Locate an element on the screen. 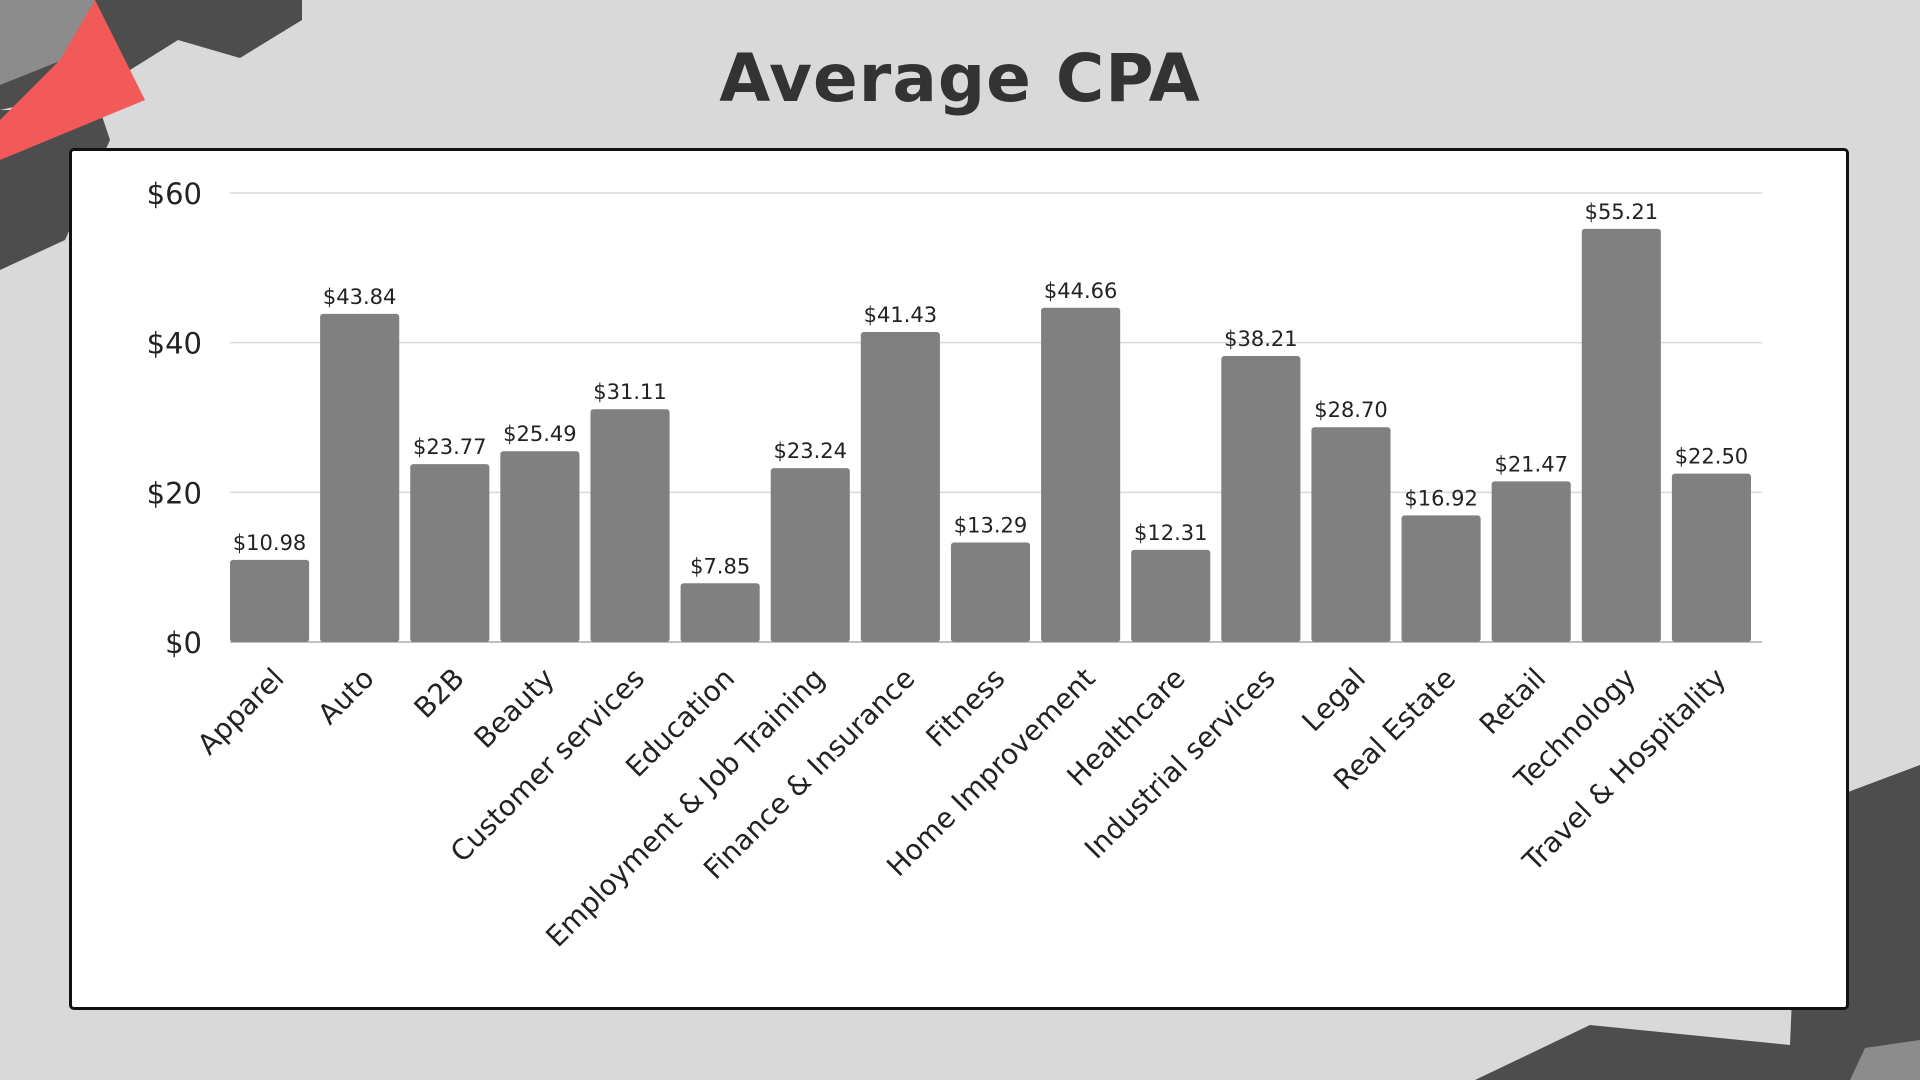  bar-value-label: $16.92 is located at coordinates (1440, 498).